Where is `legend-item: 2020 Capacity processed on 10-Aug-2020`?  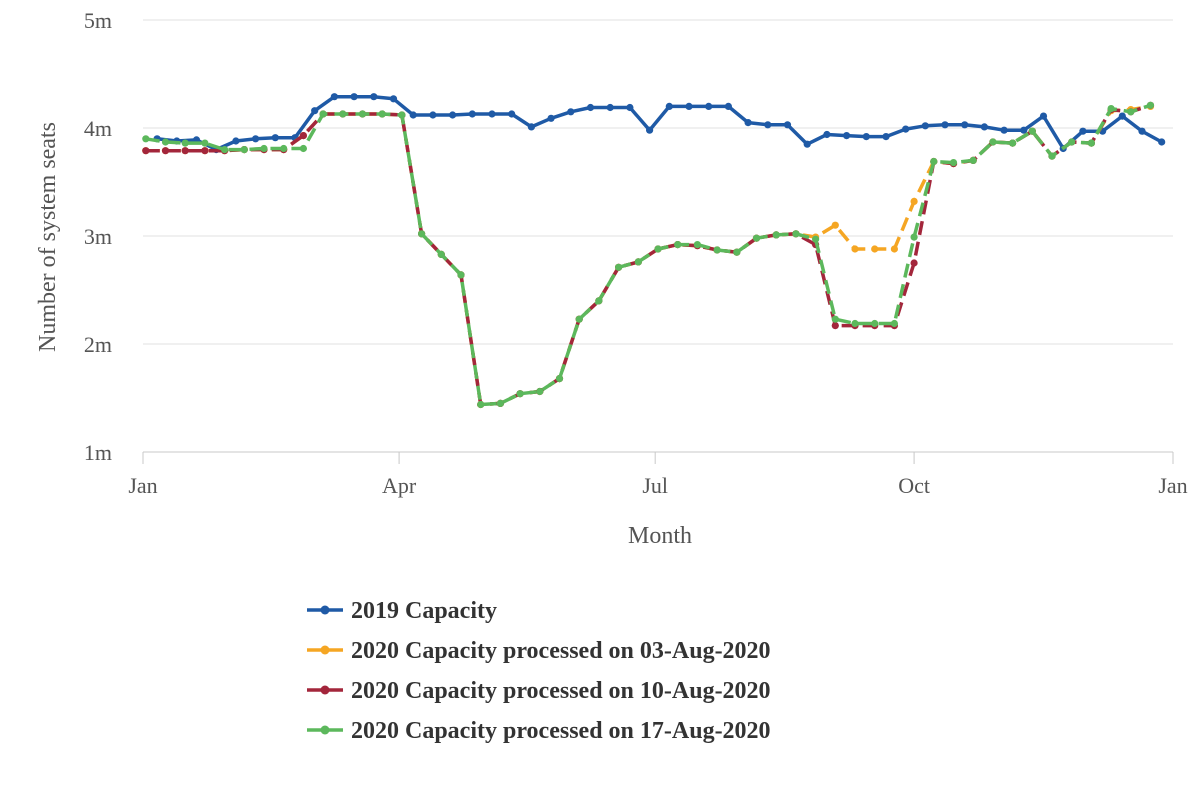 legend-item: 2020 Capacity processed on 10-Aug-2020 is located at coordinates (539, 691).